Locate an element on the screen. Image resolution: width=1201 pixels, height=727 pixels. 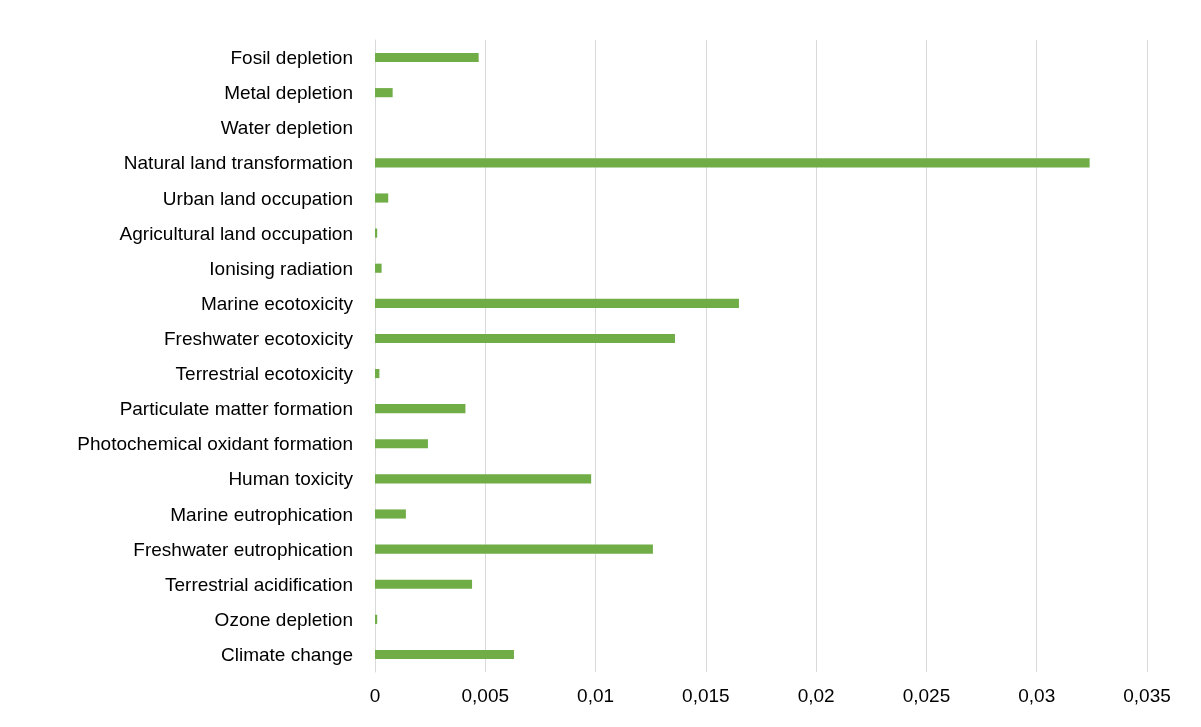
x-tick-label: 0,035 is located at coordinates (1147, 695).